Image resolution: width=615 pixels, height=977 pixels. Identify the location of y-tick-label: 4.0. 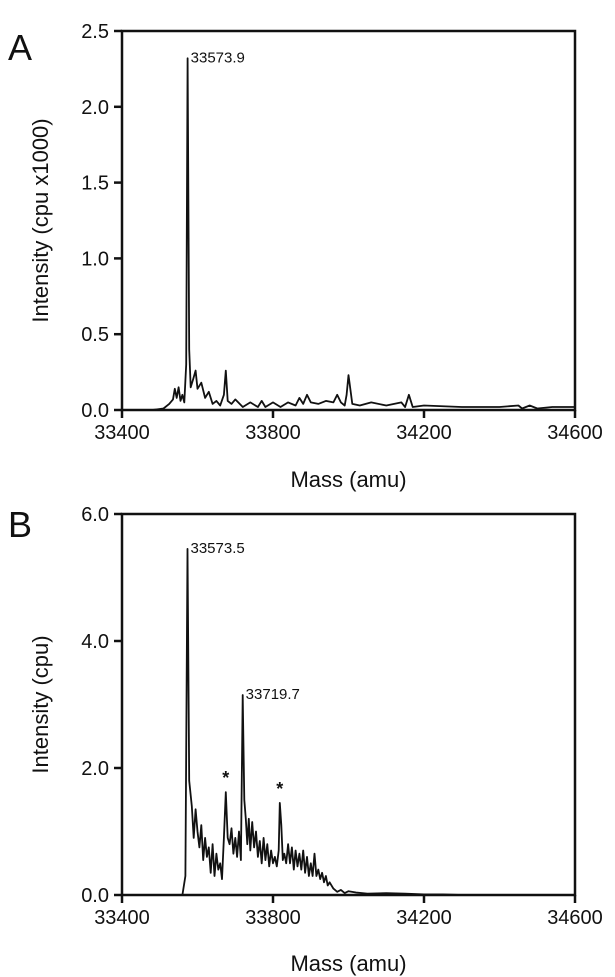
(95, 642).